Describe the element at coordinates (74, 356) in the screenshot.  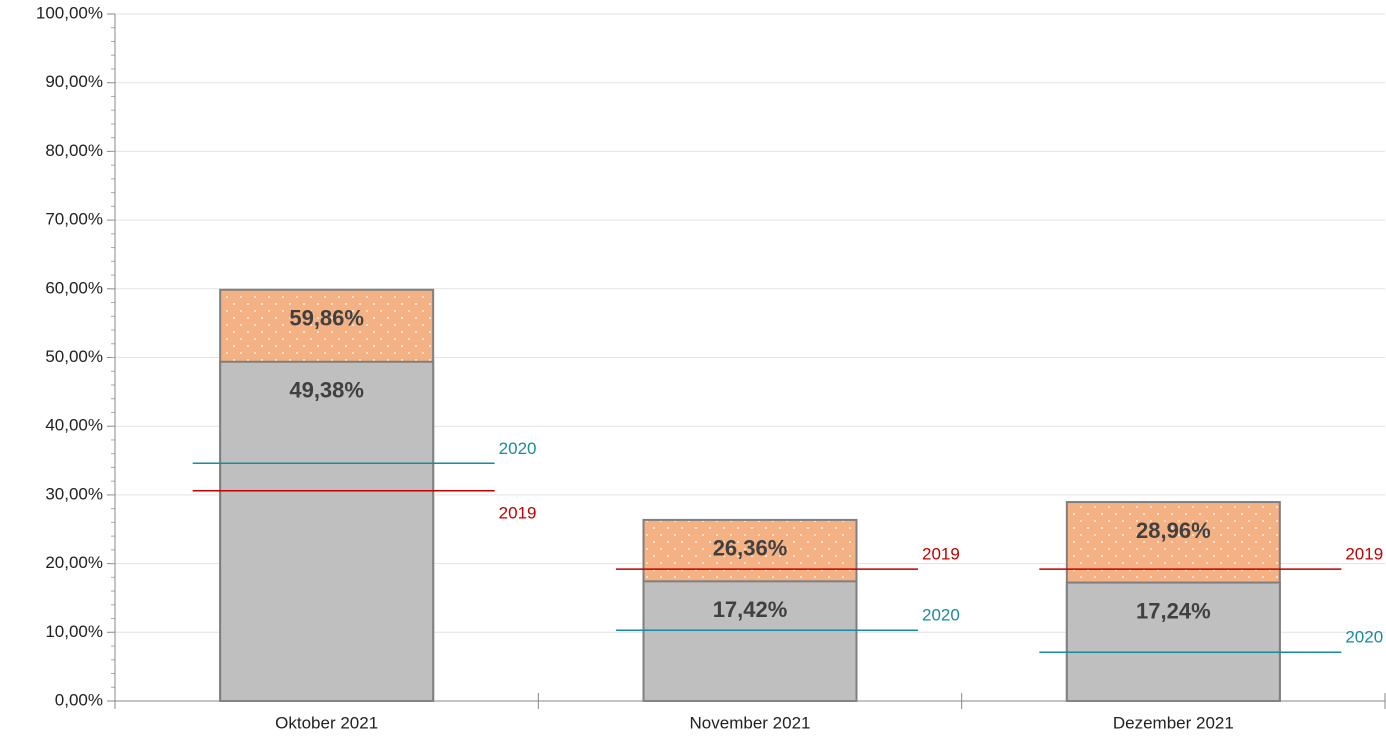
I see `y-tick-label: 50,00%` at that location.